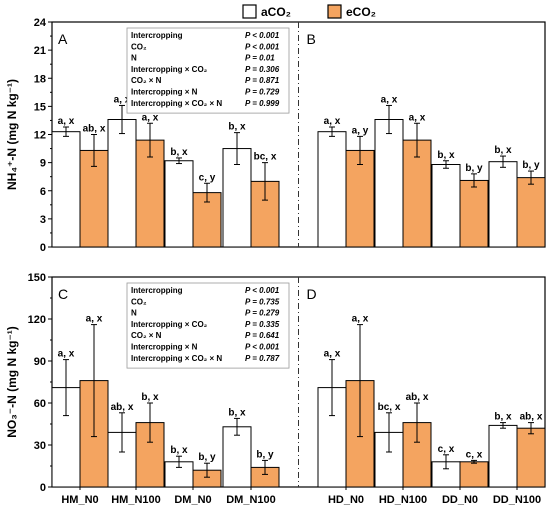 The width and height of the screenshot is (550, 527). Describe the element at coordinates (262, 103) in the screenshot. I see `stats-p-value: P = 0.999` at that location.